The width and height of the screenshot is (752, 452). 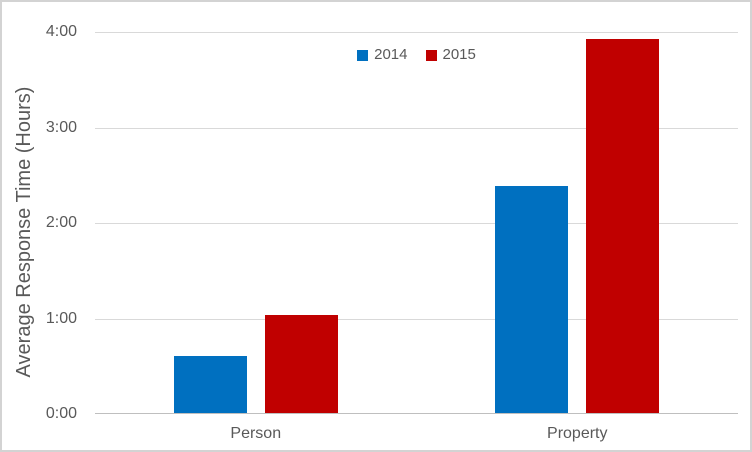 What do you see at coordinates (61, 222) in the screenshot?
I see `y-tick-label: 2:00` at bounding box center [61, 222].